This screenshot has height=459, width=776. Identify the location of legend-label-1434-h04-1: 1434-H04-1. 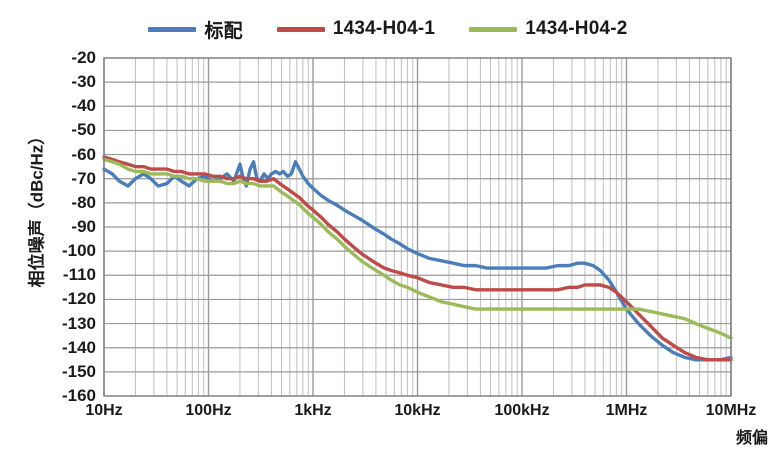
(384, 28).